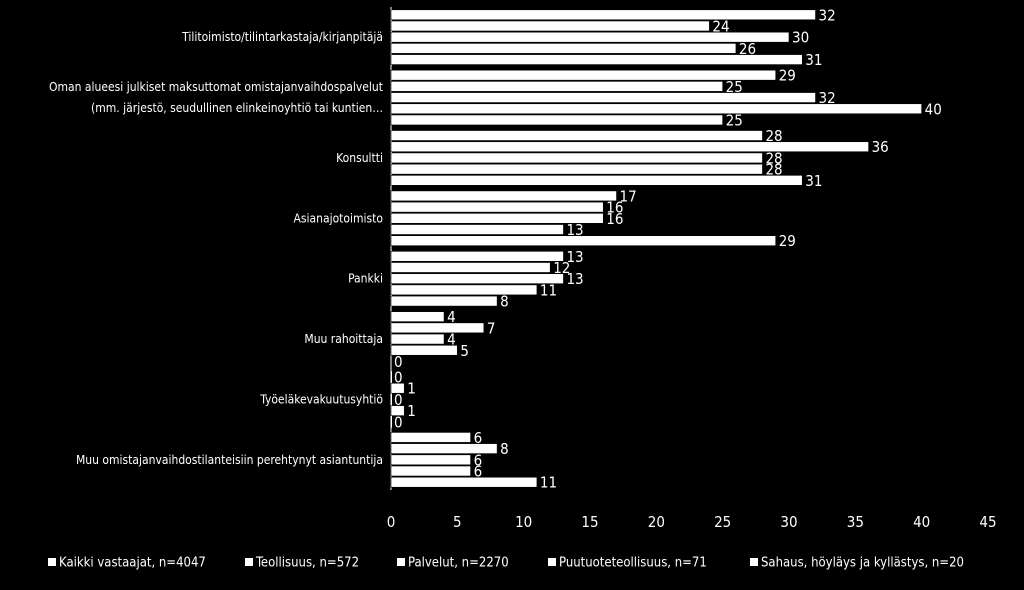 This screenshot has width=1024, height=590. I want to click on legend-label: Palvelut, n=2270, so click(458, 563).